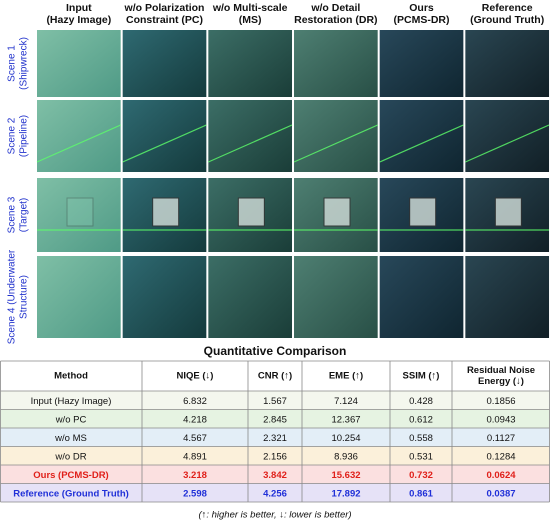  I want to click on table-cell: 0.1856, so click(500, 401).